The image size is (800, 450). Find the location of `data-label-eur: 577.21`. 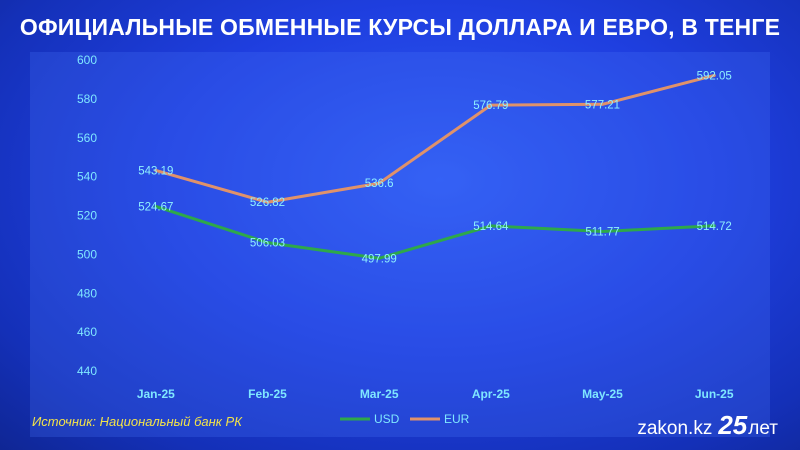

data-label-eur: 577.21 is located at coordinates (602, 105).